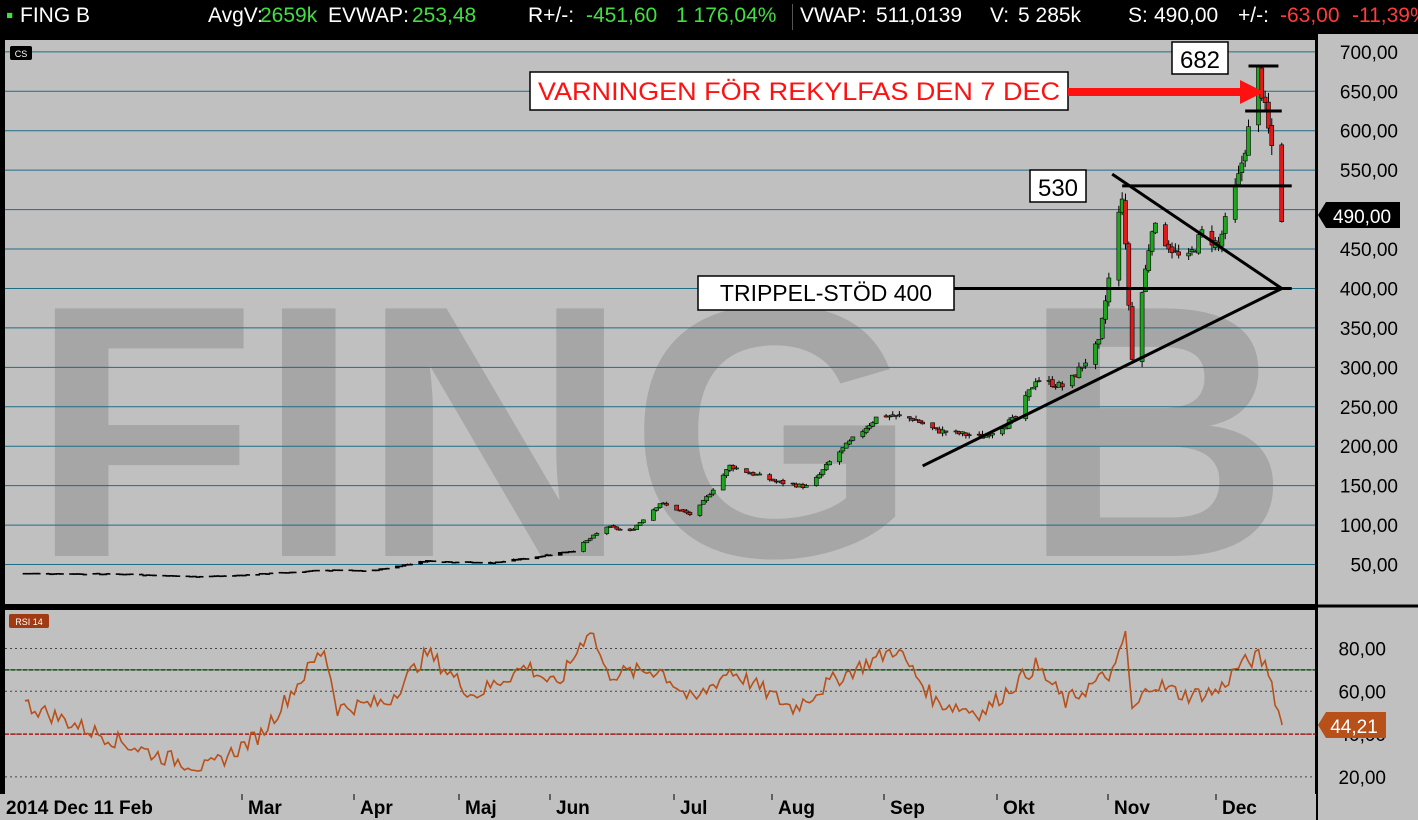 Image resolution: width=1418 pixels, height=820 pixels. What do you see at coordinates (1362, 692) in the screenshot?
I see `rsi-tick-label: 60,00` at bounding box center [1362, 692].